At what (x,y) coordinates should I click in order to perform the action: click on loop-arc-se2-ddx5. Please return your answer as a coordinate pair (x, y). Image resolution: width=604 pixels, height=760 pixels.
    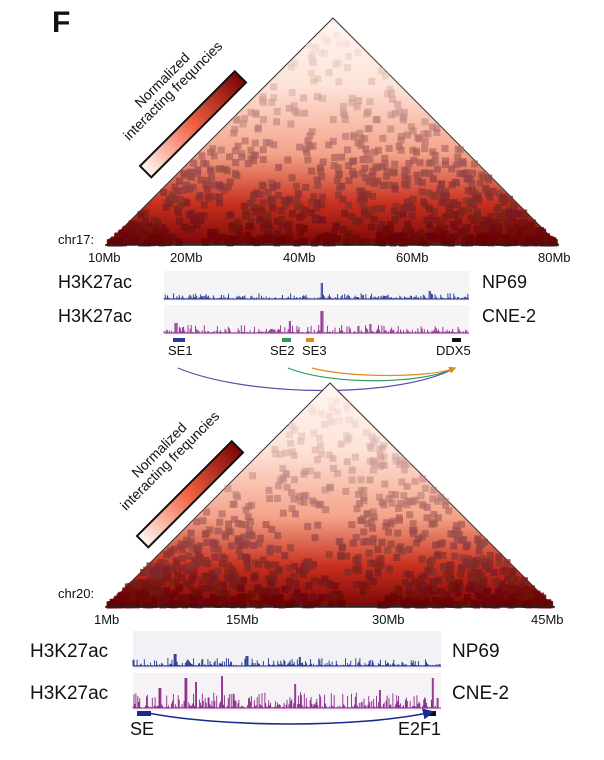
    Looking at the image, I should click on (371, 374).